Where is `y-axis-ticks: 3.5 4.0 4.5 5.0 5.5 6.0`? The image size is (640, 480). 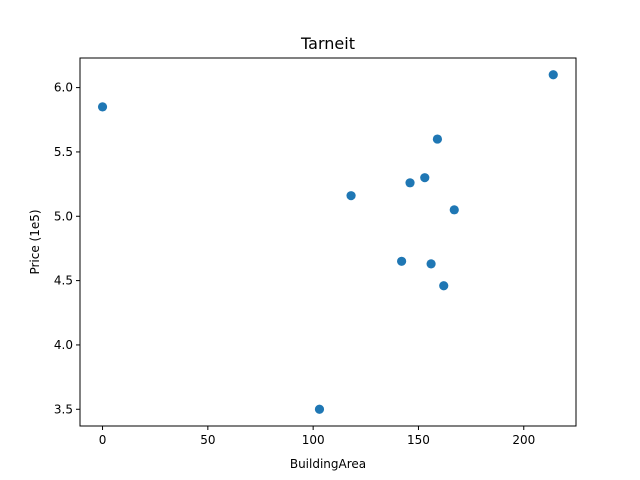
y-axis-ticks: 3.5 4.0 4.5 5.0 5.5 6.0 is located at coordinates (67, 248).